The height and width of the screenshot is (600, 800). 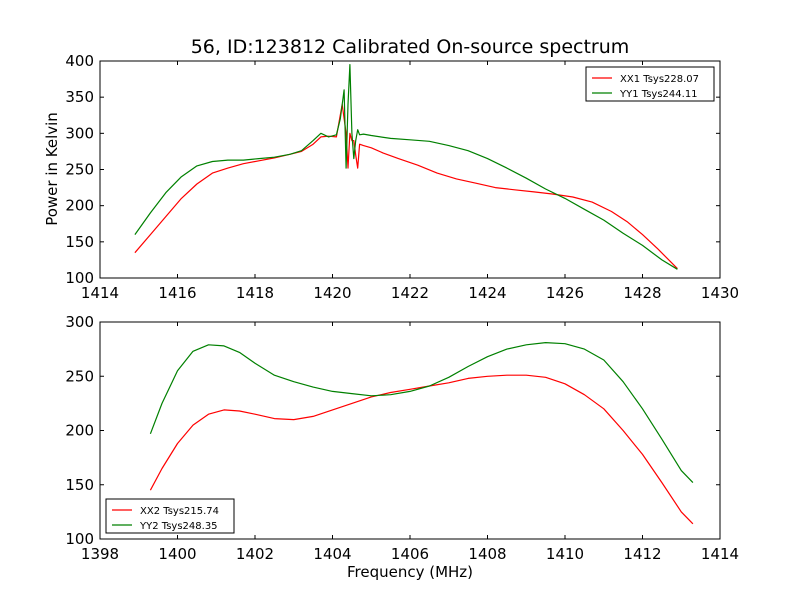 What do you see at coordinates (178, 526) in the screenshot?
I see `bottom-legend-label-1: YY2 Tsys248.35` at bounding box center [178, 526].